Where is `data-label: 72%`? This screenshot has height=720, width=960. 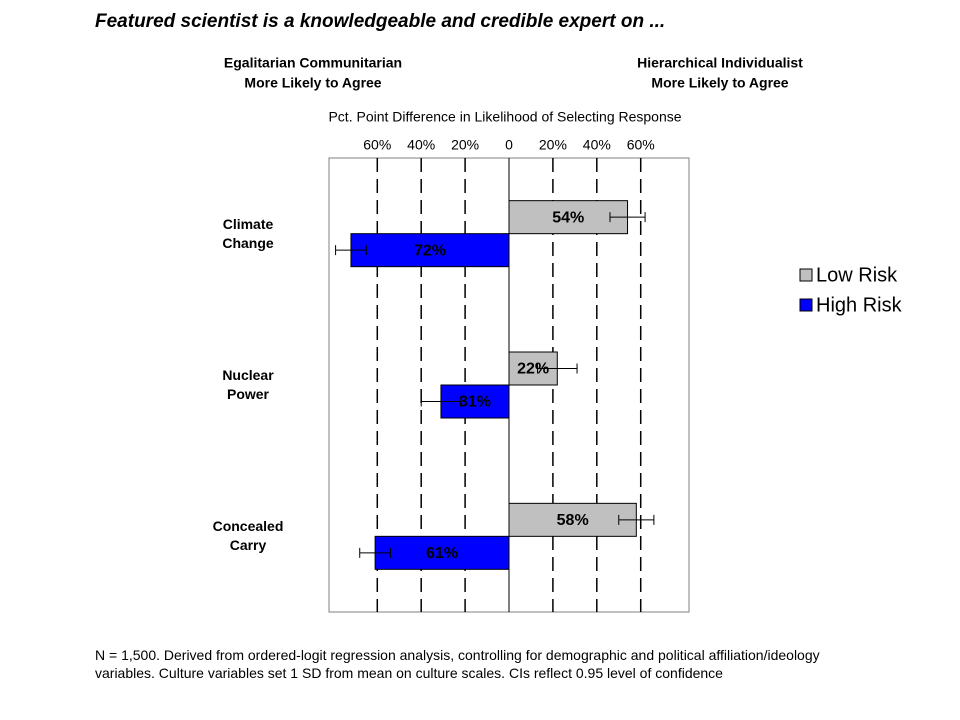 data-label: 72% is located at coordinates (430, 250).